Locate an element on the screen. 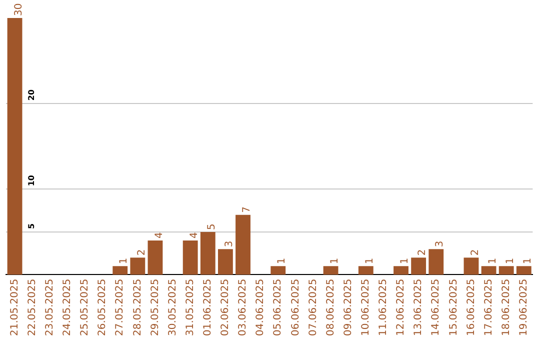 This screenshot has height=340, width=540. x-tick-label: 28.05.2025 is located at coordinates (138, 307).